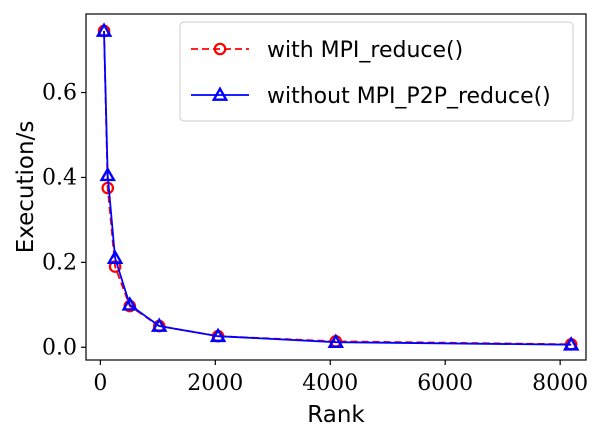  I want to click on y-tick-label: 0.2, so click(59, 262).